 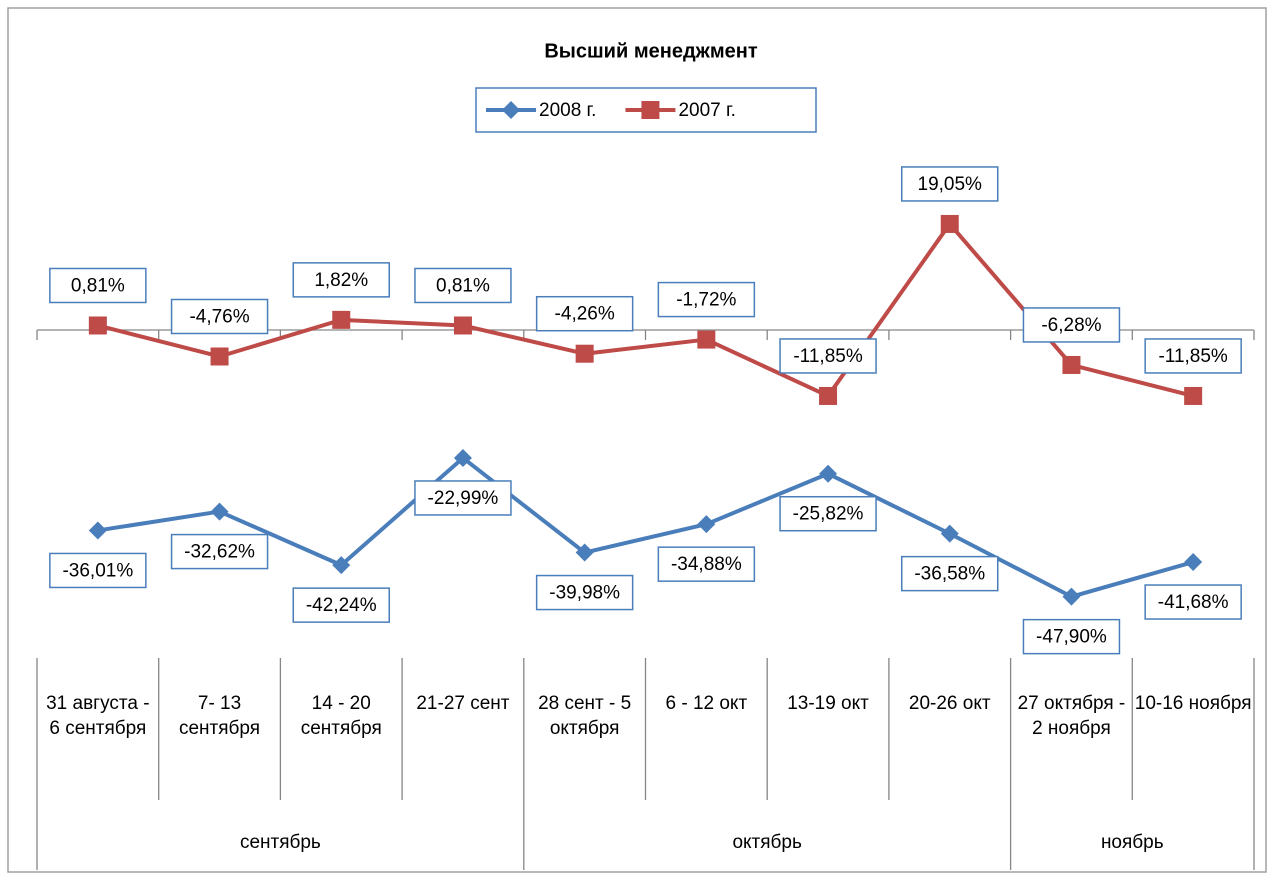 I want to click on x-tick-label: 31 августа - 6 сентября, so click(x=98, y=716).